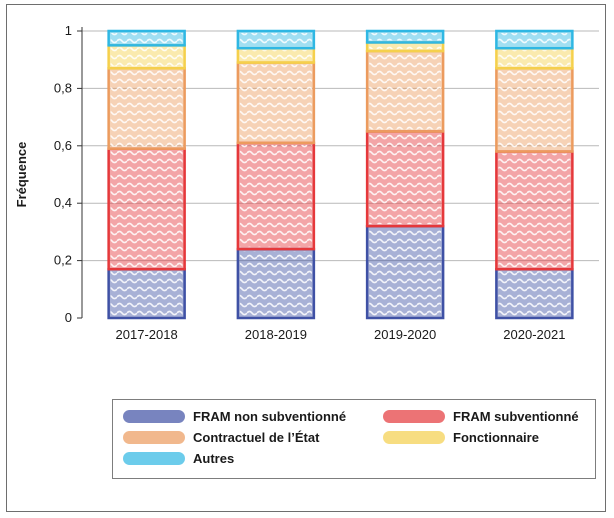 Image resolution: width=614 pixels, height=518 pixels. I want to click on legend-label: Autres, so click(214, 458).